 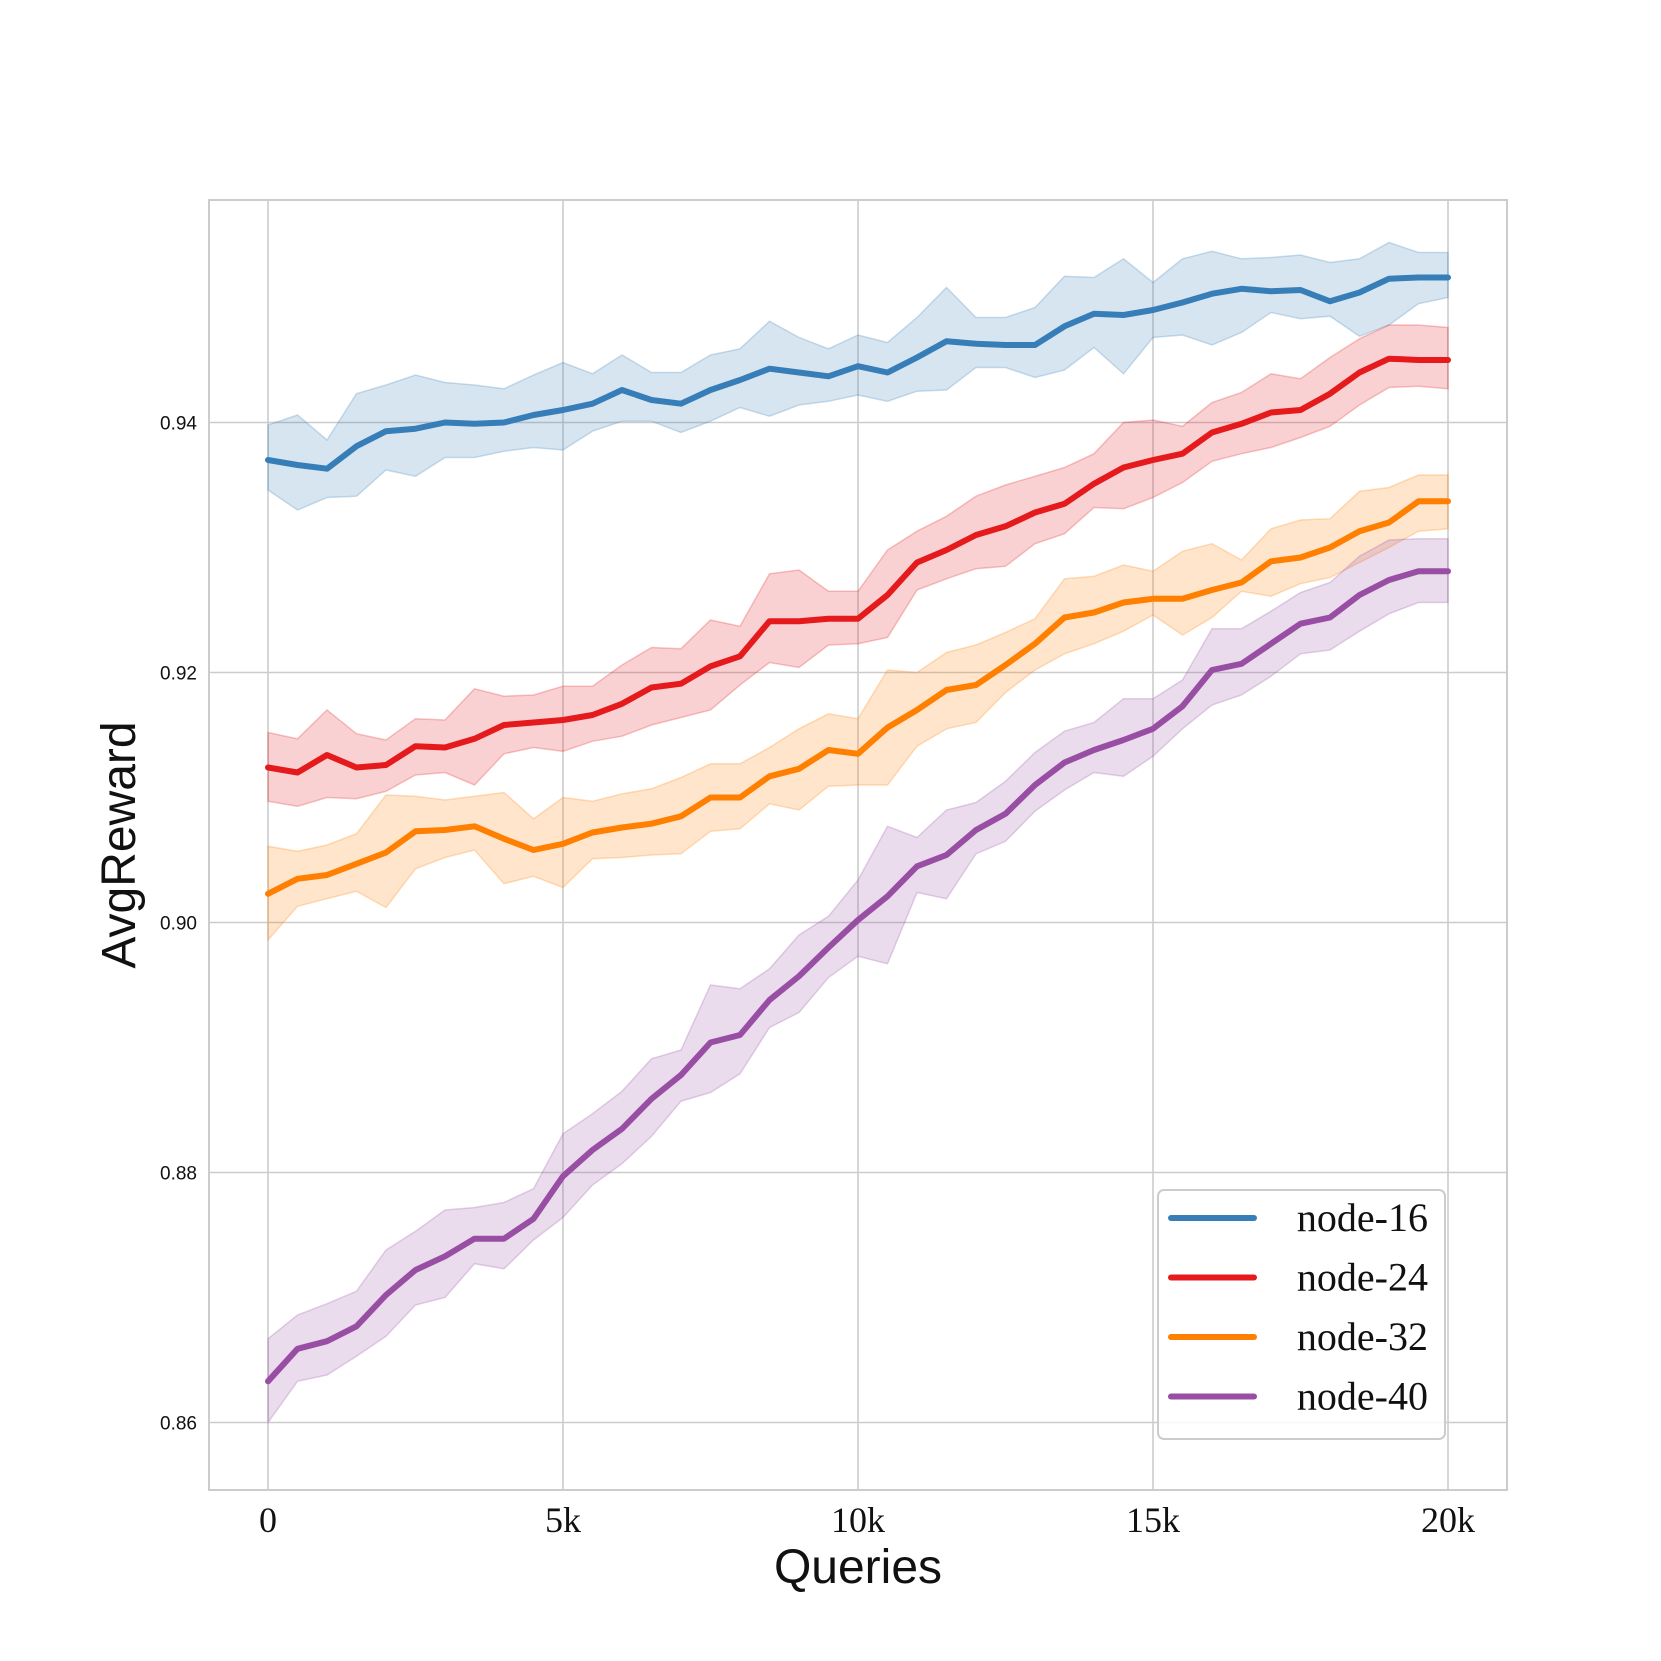 What do you see at coordinates (178, 1424) in the screenshot?
I see `y-tick-label: 0.86` at bounding box center [178, 1424].